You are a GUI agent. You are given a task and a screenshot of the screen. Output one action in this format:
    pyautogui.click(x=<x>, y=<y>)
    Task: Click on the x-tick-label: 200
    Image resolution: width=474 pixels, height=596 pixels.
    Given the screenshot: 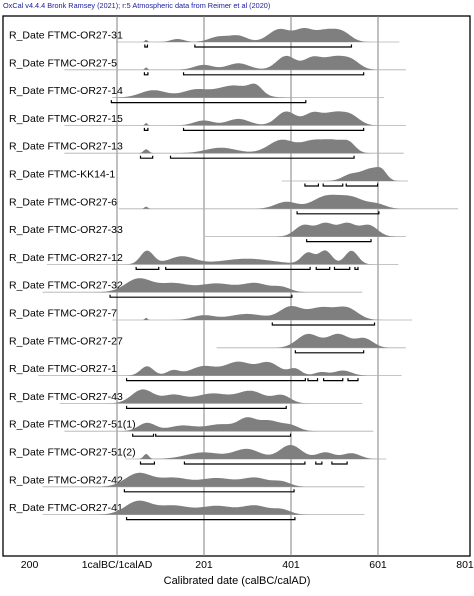 What is the action you would take?
    pyautogui.click(x=30, y=565)
    